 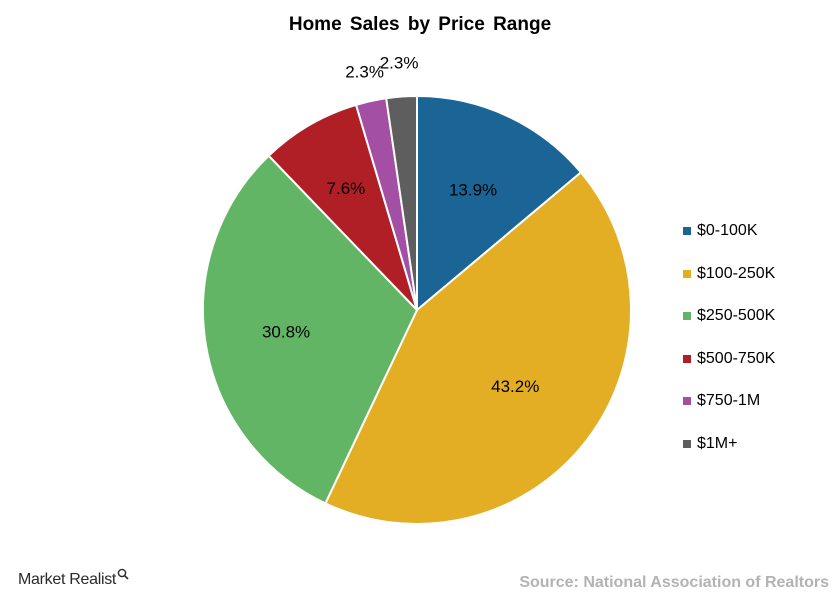 What do you see at coordinates (364, 72) in the screenshot?
I see `slice-label-5: 2.3%` at bounding box center [364, 72].